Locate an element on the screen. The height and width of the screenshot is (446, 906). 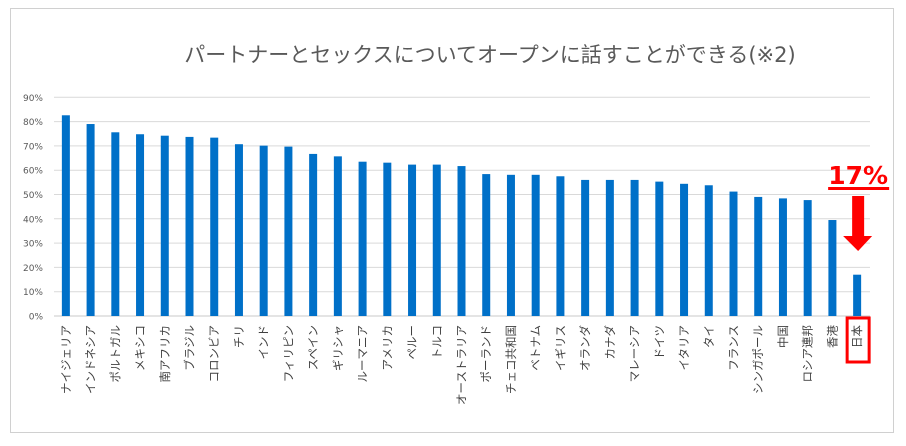
x-tick-label: スペイン is located at coordinates (313, 347).